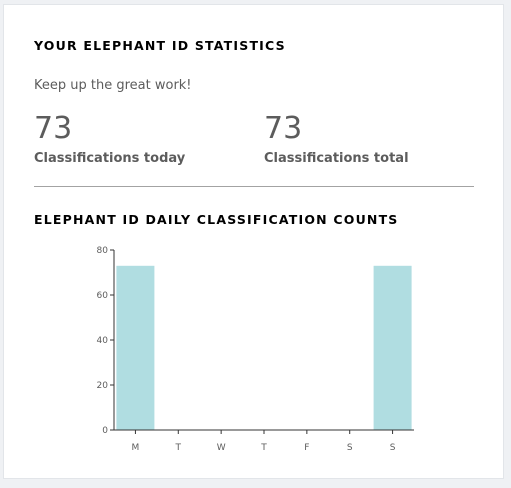 This screenshot has height=488, width=511. Describe the element at coordinates (254, 186) in the screenshot. I see `section-divider` at that location.